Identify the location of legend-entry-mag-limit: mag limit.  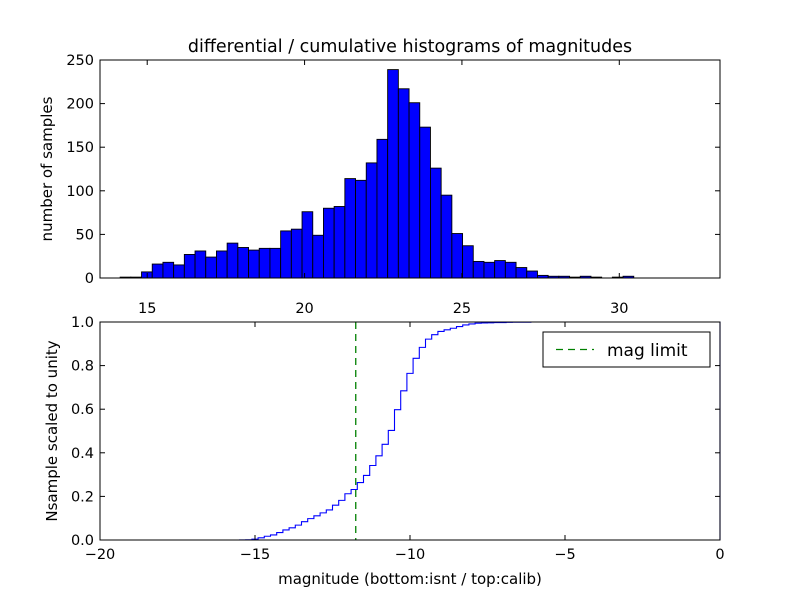
(647, 351).